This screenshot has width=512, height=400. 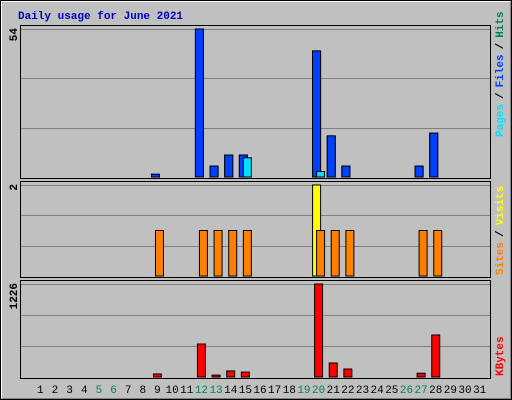 I want to click on x-tick-label: 2, so click(x=55, y=391).